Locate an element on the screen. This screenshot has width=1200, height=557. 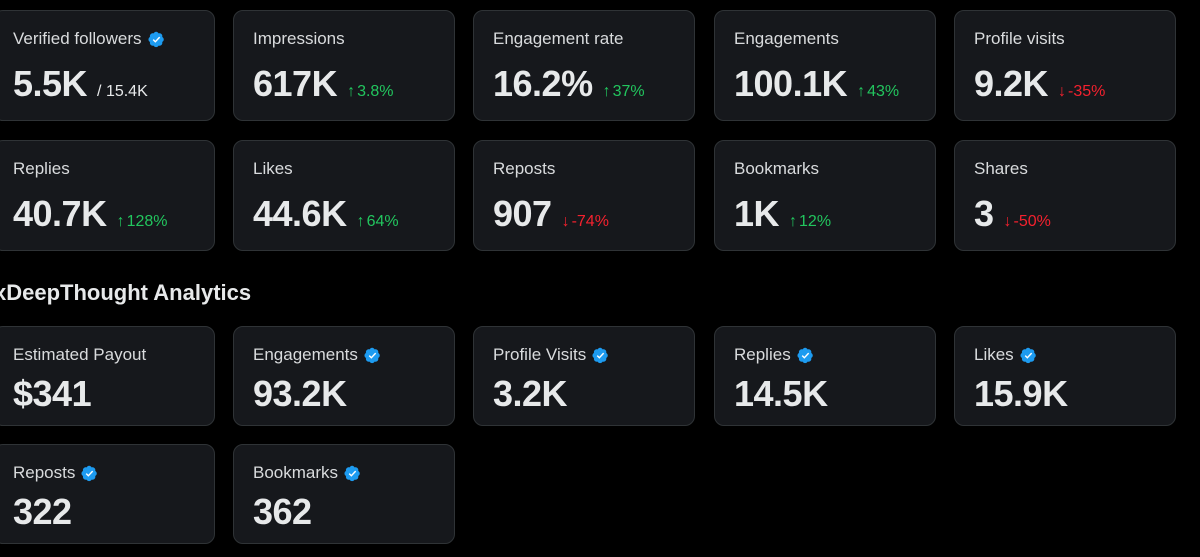
card-label-row: Verified followers is located at coordinates (89, 39).